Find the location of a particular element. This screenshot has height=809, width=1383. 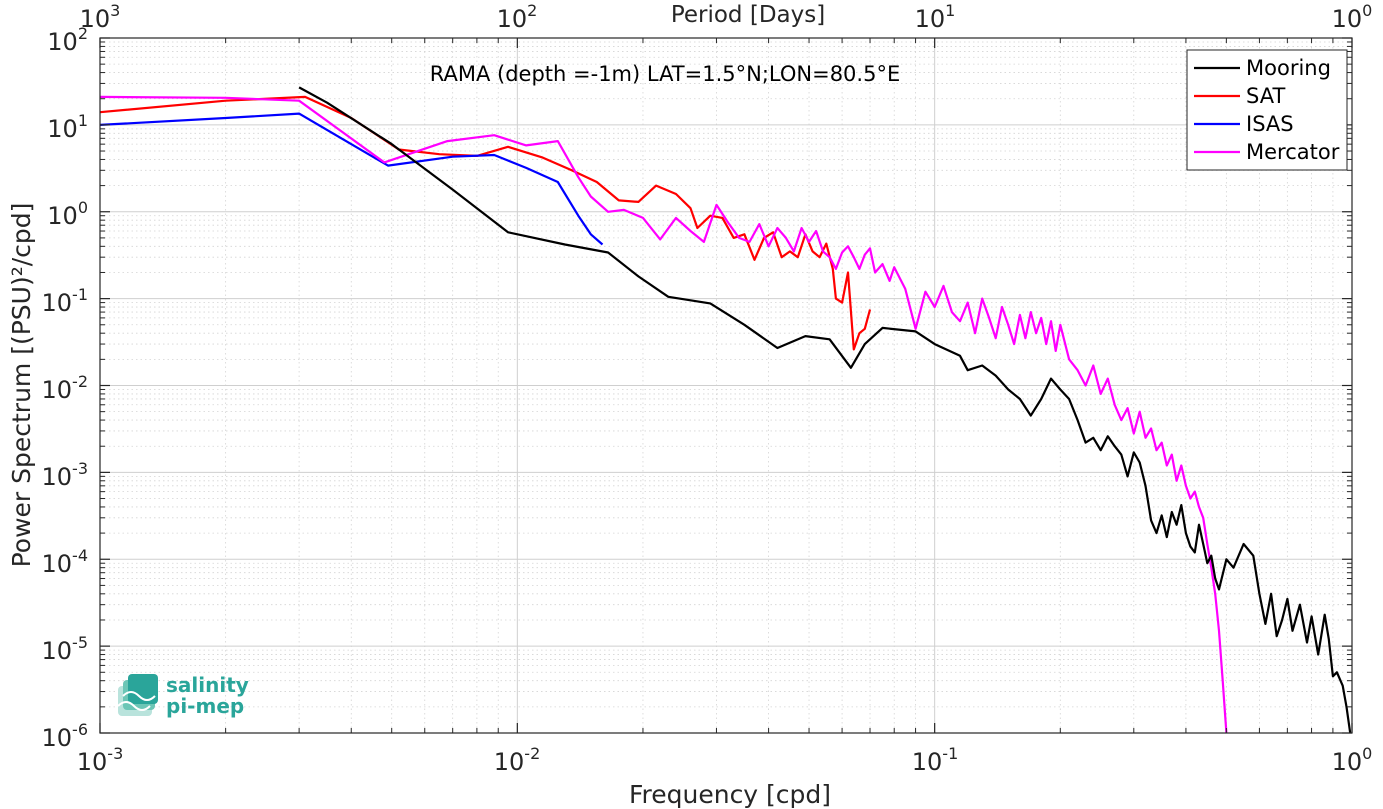

legend-label-mercator: Mercator is located at coordinates (1293, 152).